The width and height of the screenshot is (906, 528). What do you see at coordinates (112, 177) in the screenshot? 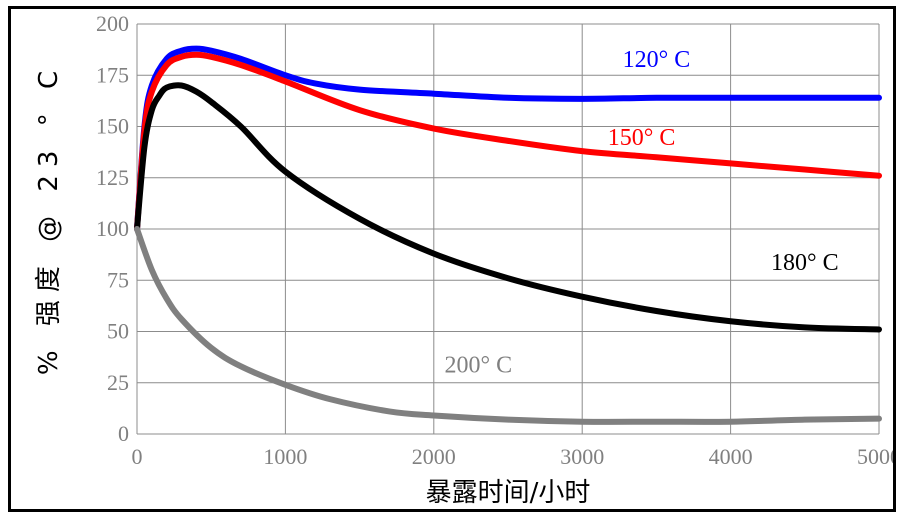
I see `y-tick-label: 125` at bounding box center [112, 177].